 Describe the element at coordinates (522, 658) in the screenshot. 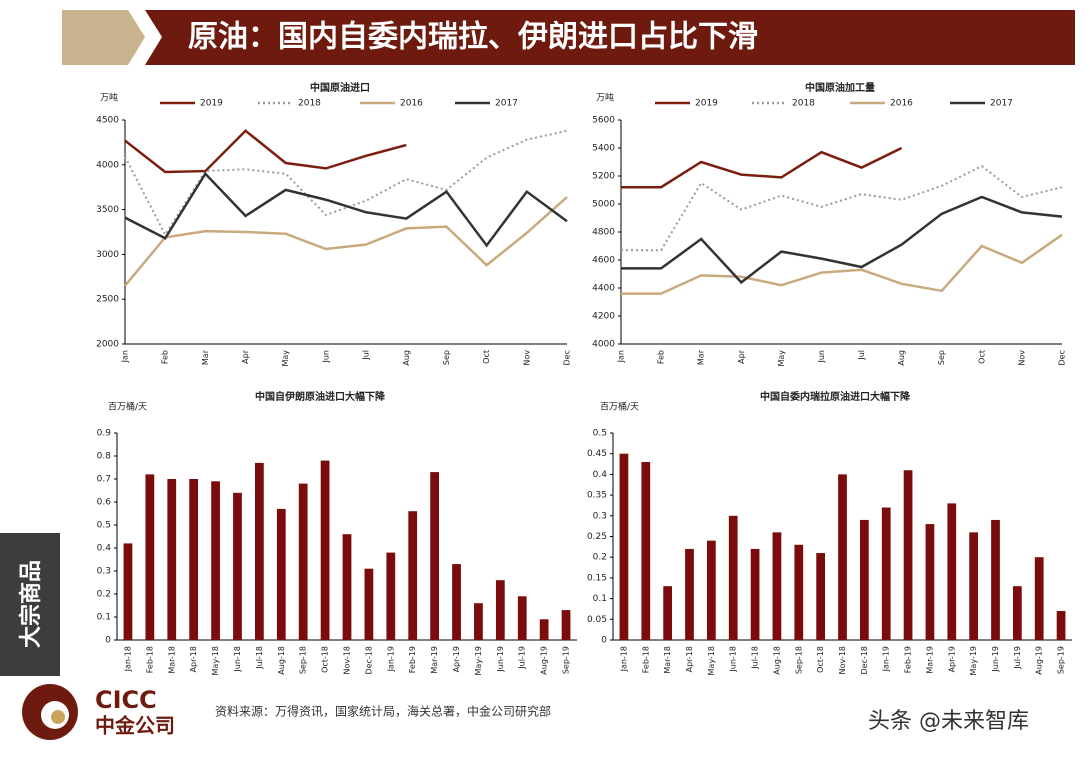

I see `x-tick-label: Jul-19` at that location.